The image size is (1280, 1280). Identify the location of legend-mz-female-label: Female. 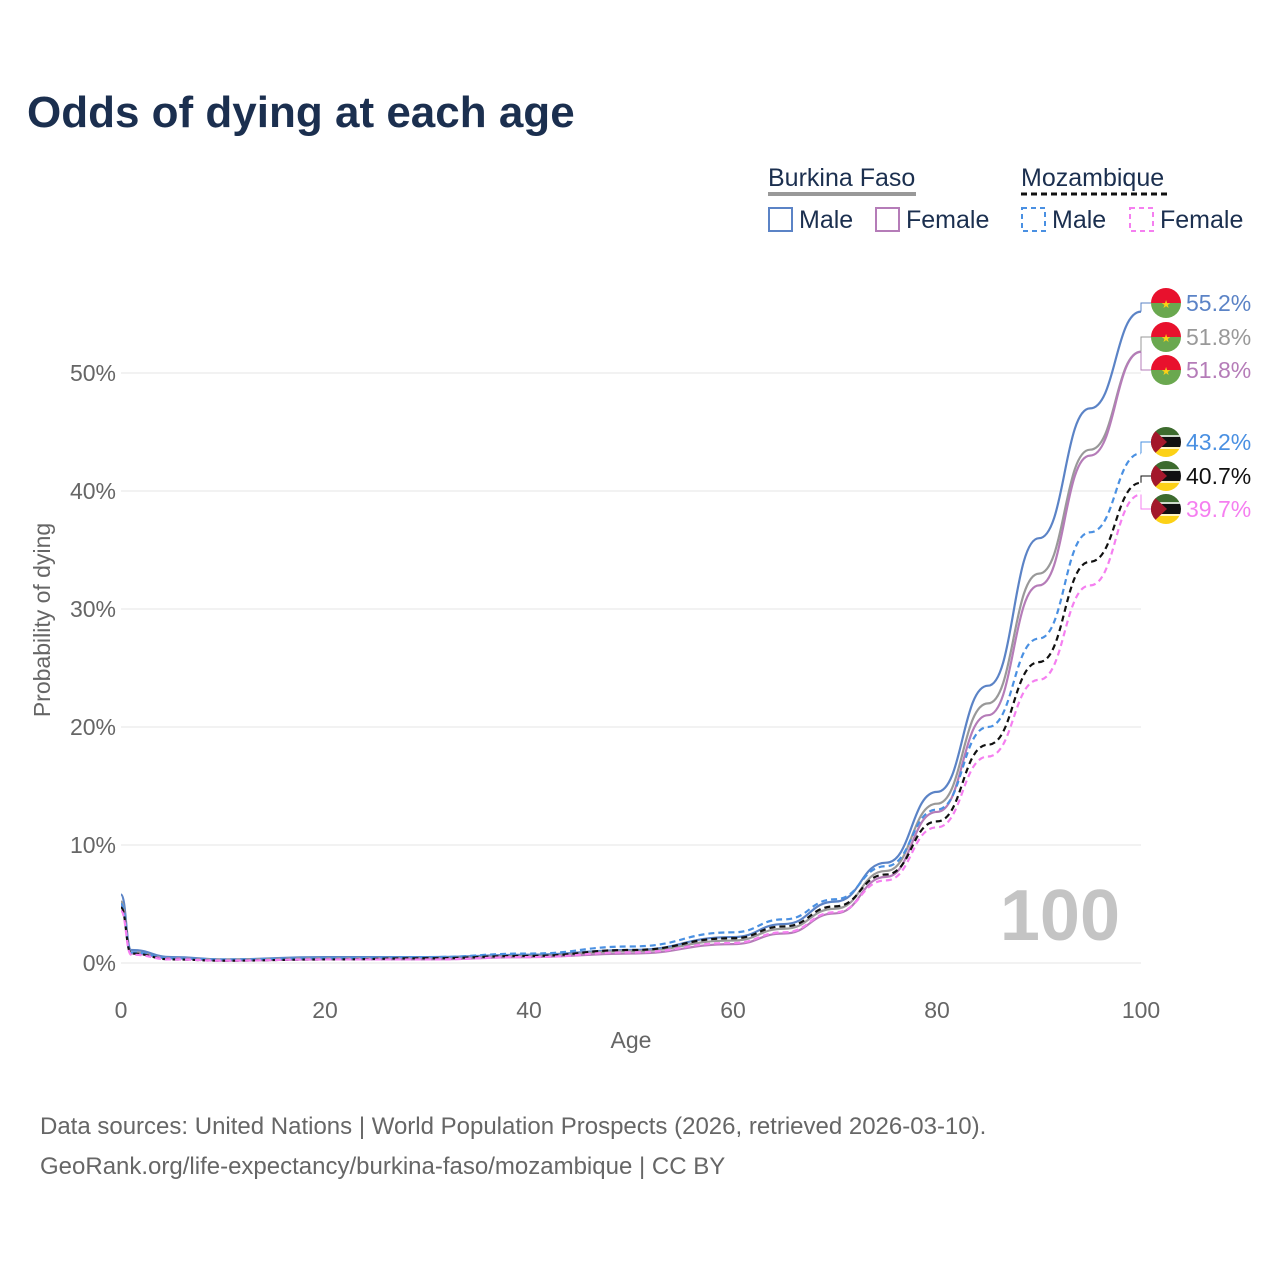
(1201, 220).